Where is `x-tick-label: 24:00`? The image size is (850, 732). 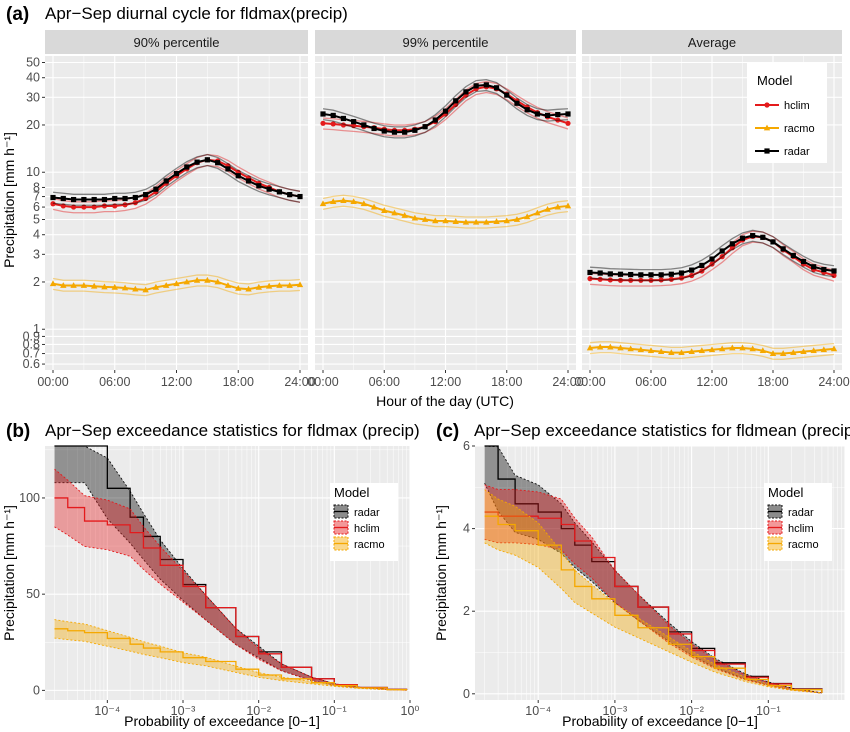 x-tick-label: 24:00 is located at coordinates (567, 382).